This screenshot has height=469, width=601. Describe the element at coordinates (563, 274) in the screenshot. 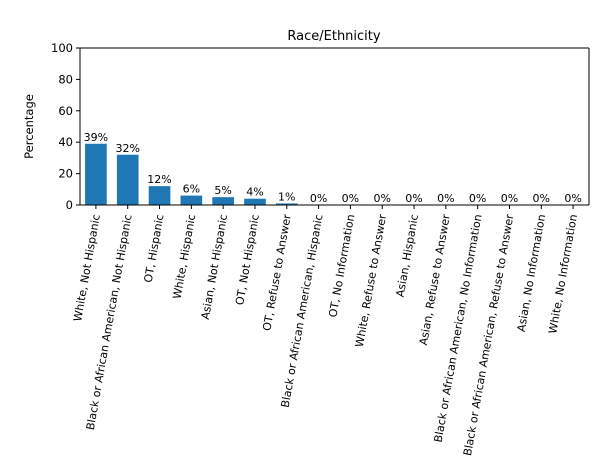

I see `x-tick-label: White, No Information` at that location.